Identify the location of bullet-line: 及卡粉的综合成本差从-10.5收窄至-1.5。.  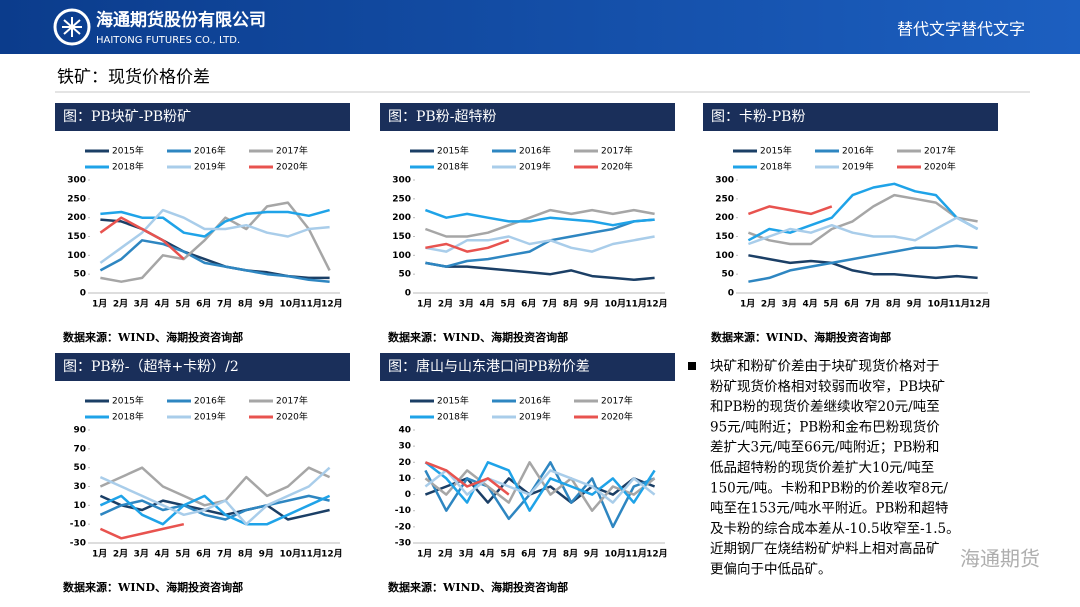
(835, 528).